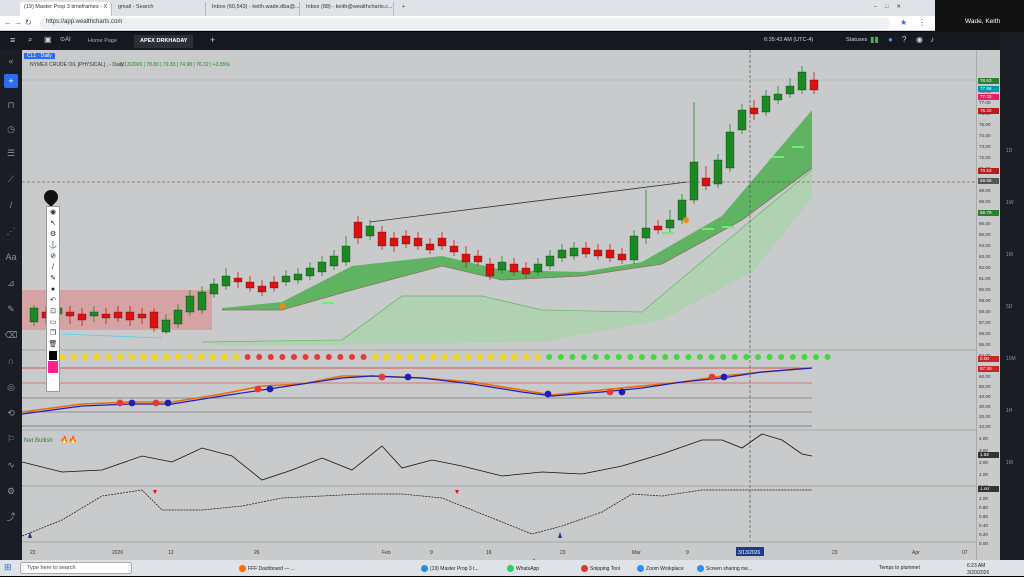 This screenshot has height=577, width=1024. Describe the element at coordinates (985, 223) in the screenshot. I see `price-axis-label: 66.00` at that location.